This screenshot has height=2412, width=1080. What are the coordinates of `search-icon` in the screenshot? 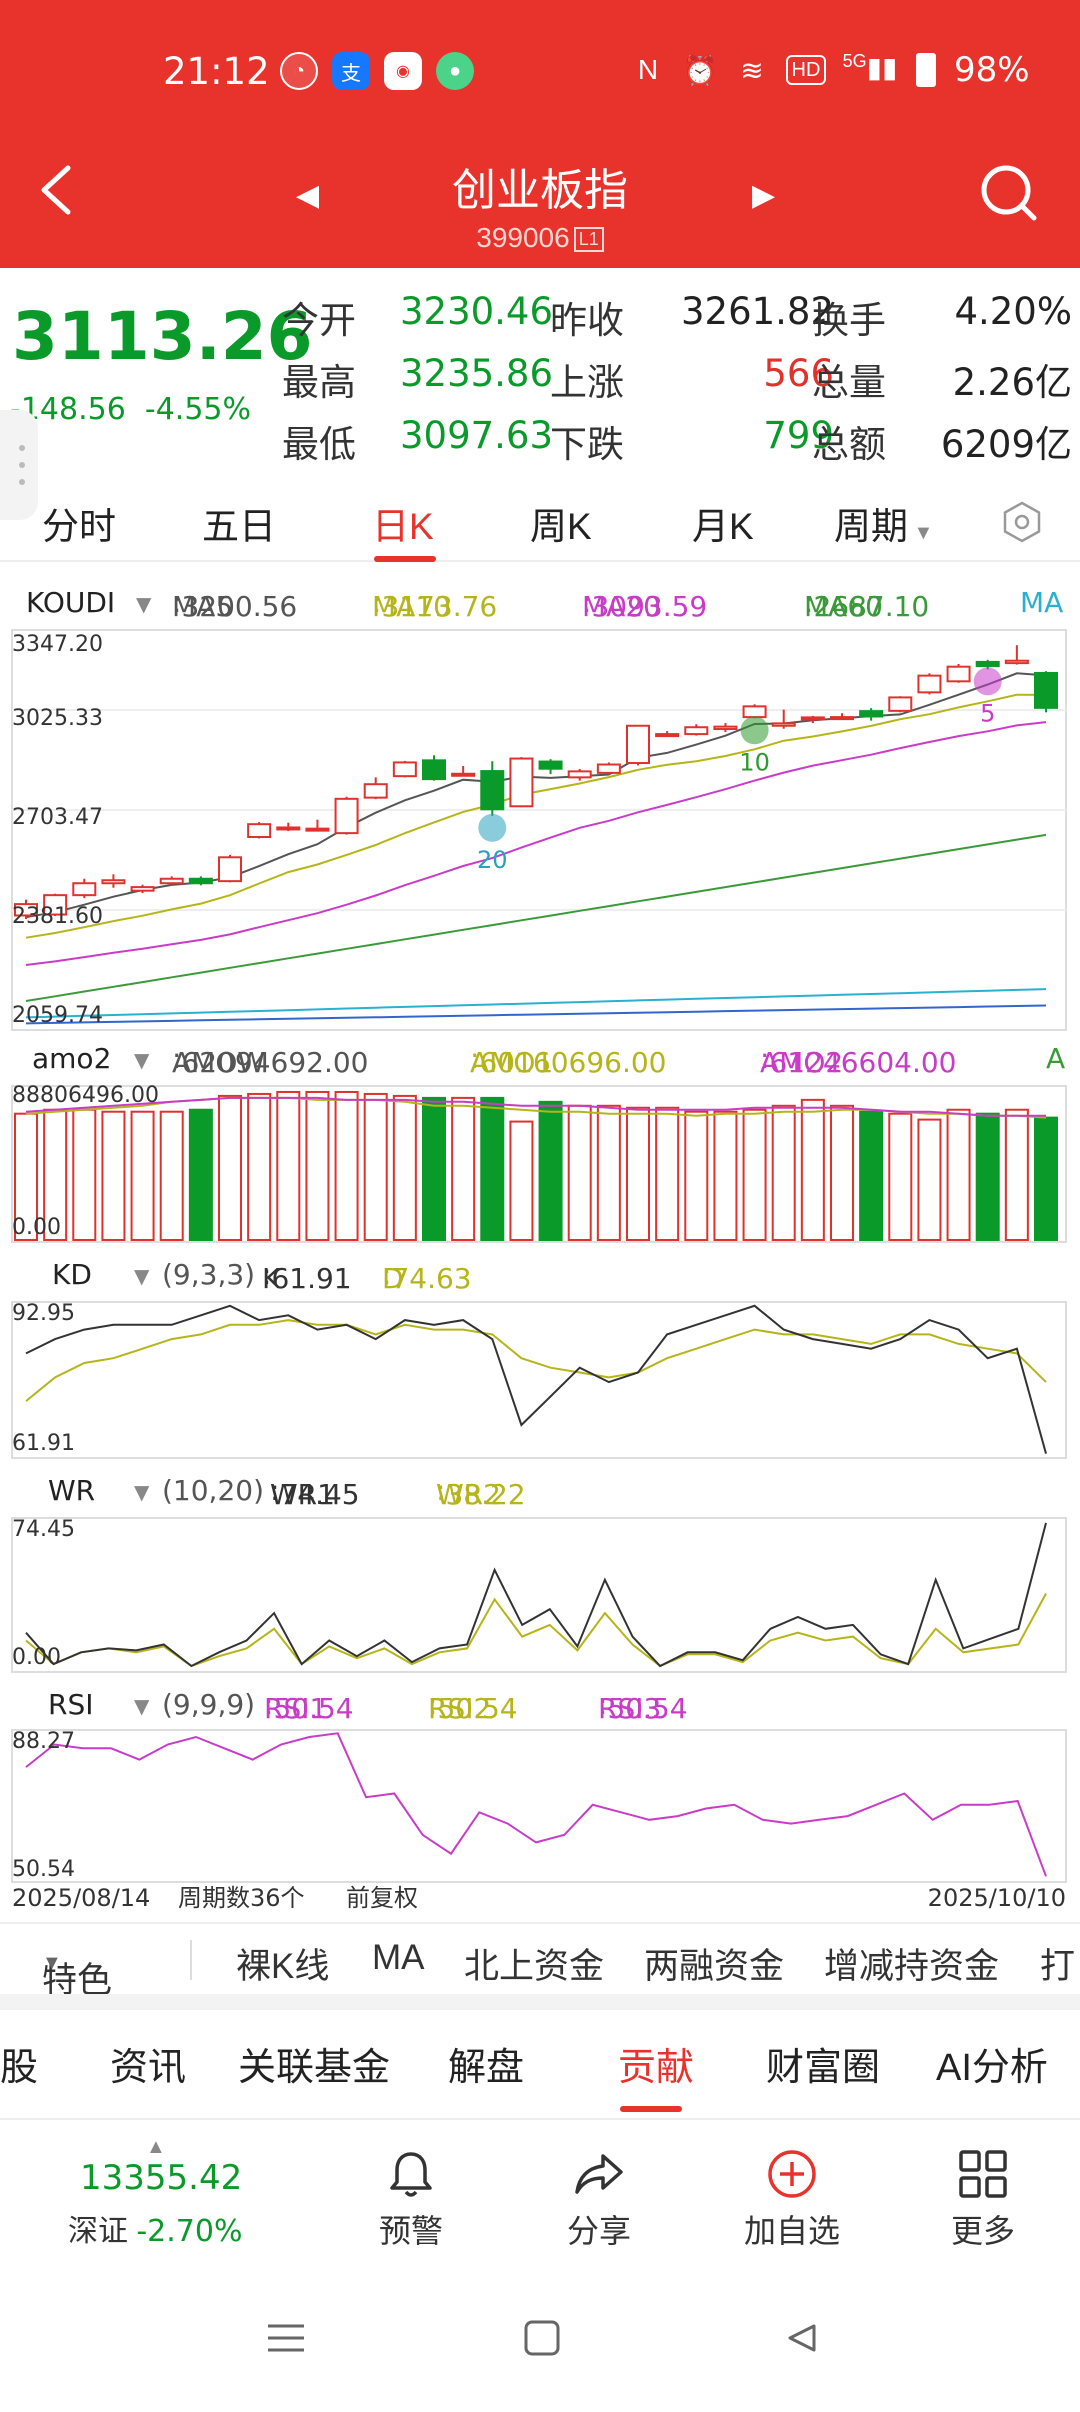 It's located at (1008, 192).